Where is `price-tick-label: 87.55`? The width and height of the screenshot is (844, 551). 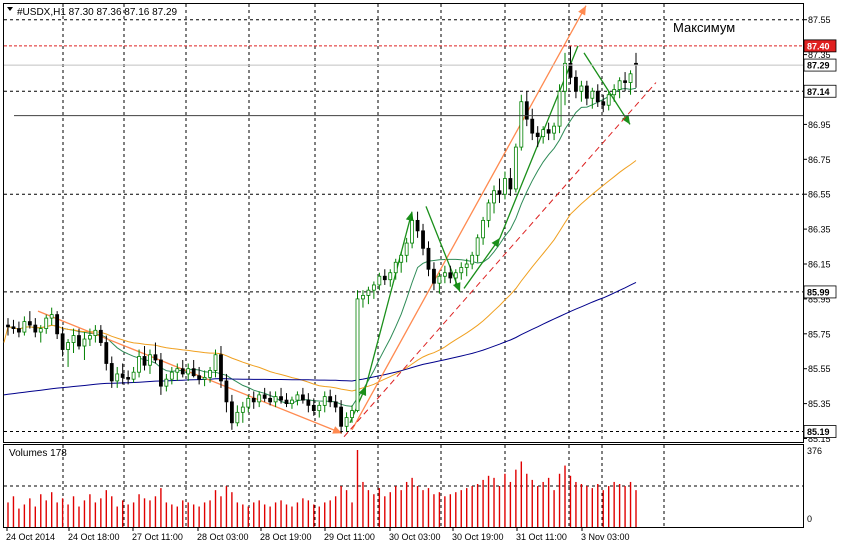
price-tick-label: 87.55 is located at coordinates (819, 20).